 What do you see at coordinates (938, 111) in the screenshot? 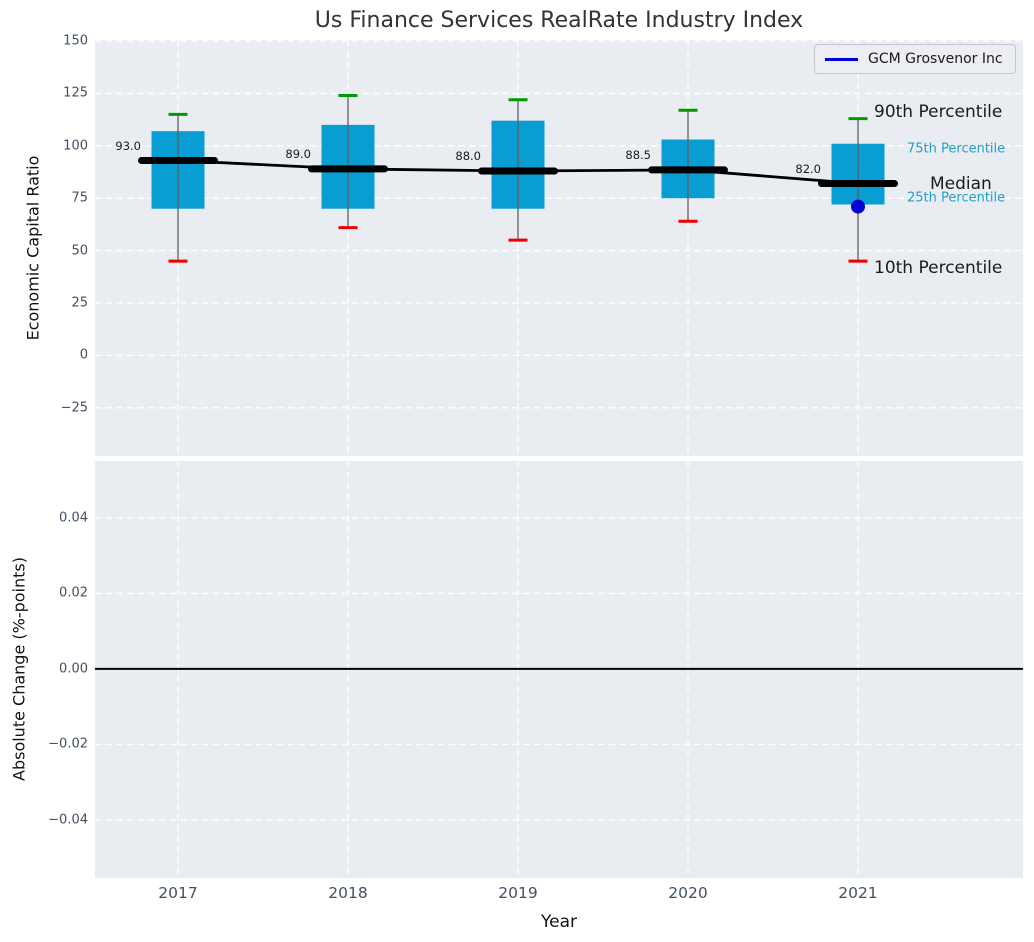
I see `annotation-90th-percentile: 90th Percentile` at bounding box center [938, 111].